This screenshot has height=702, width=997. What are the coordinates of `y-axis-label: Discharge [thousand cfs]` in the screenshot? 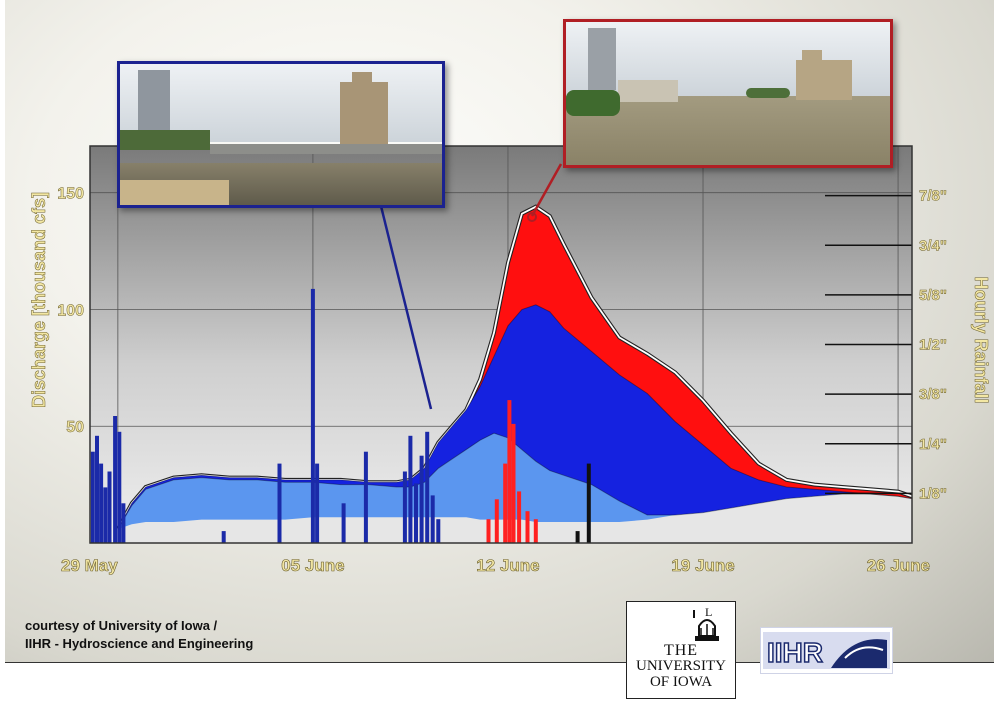 It's located at (39, 300).